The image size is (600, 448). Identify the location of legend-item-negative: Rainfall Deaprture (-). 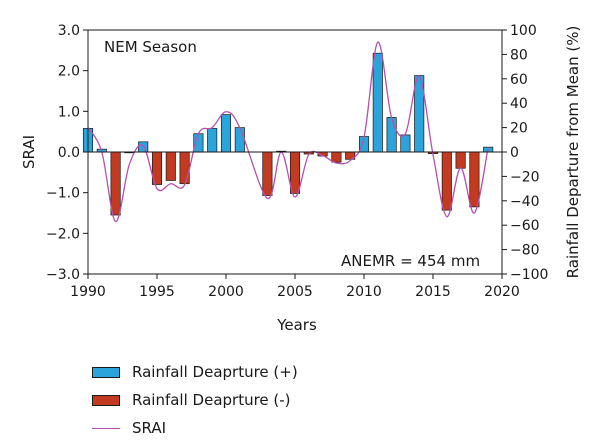
(242, 400).